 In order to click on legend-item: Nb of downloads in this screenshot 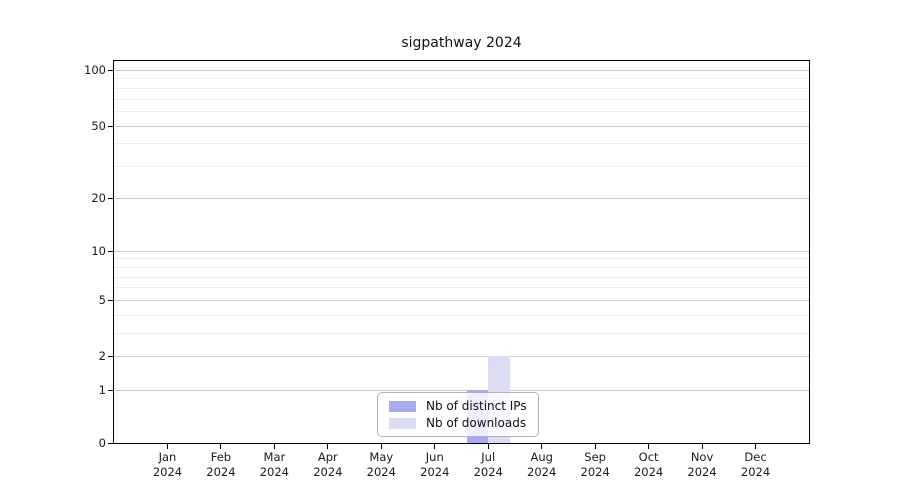, I will do `click(458, 423)`.